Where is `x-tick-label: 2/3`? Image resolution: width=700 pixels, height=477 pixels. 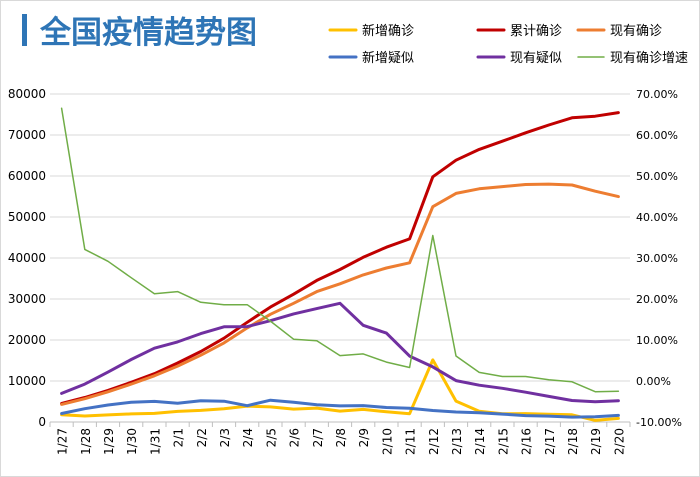 x-tick-label: 2/3 is located at coordinates (225, 437).